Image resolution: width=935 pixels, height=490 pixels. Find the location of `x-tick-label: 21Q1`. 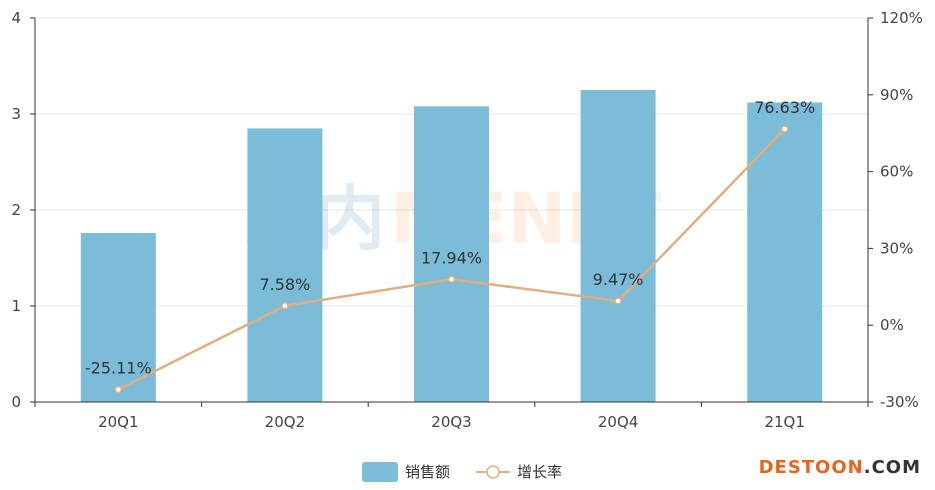

x-tick-label: 21Q1 is located at coordinates (784, 422).